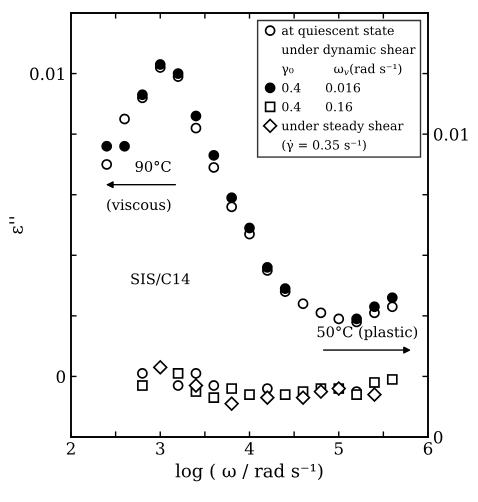  Describe the element at coordinates (338, 32) in the screenshot. I see `legend-label: at quiescent state` at that location.